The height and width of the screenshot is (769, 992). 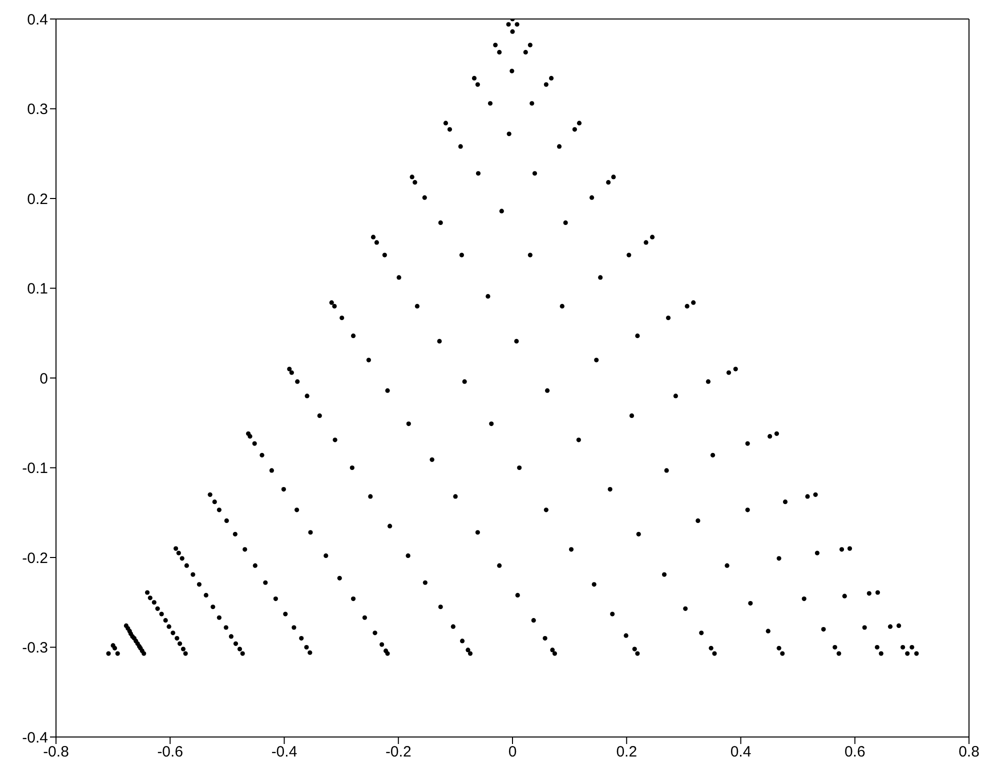 I want to click on y-tick-label: 0.1, so click(x=37, y=289).